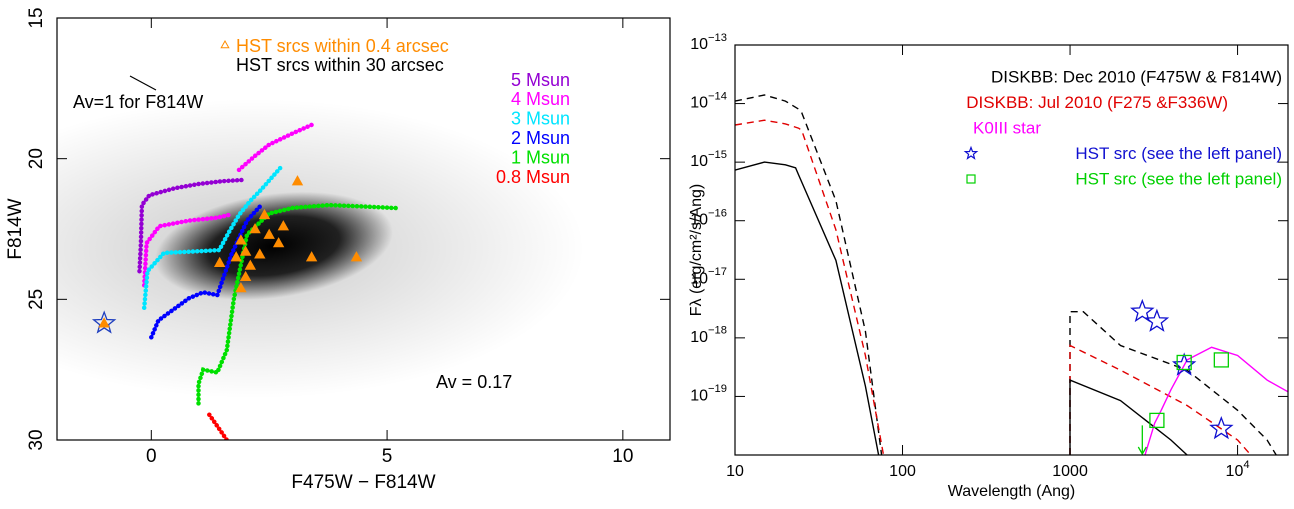 The image size is (1294, 509). I want to click on highlight-star, so click(104, 322).